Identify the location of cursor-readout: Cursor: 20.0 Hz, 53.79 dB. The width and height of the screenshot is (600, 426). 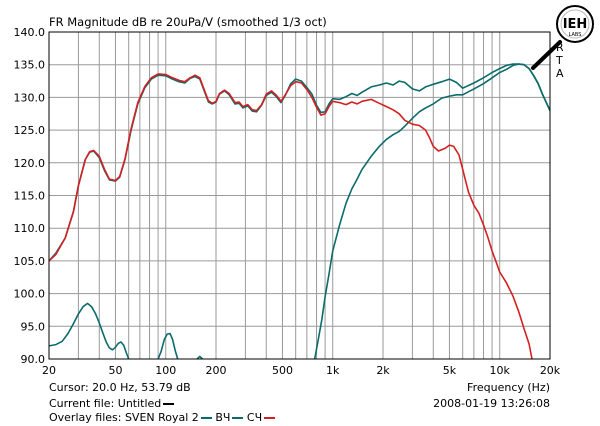
(120, 387).